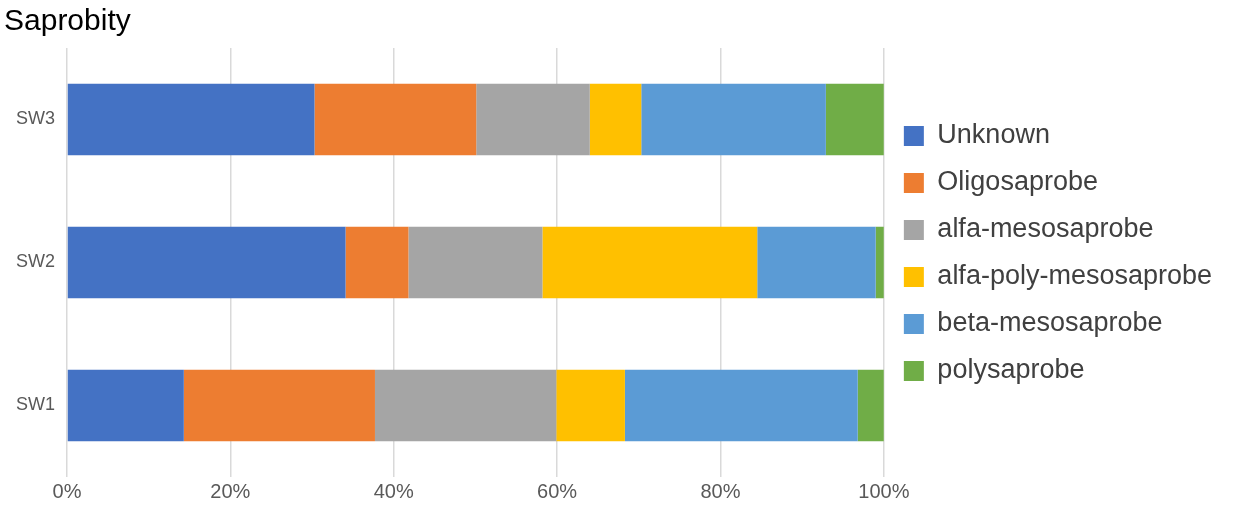 The image size is (1236, 511). What do you see at coordinates (67, 20) in the screenshot?
I see `chart-title: Saprobity` at bounding box center [67, 20].